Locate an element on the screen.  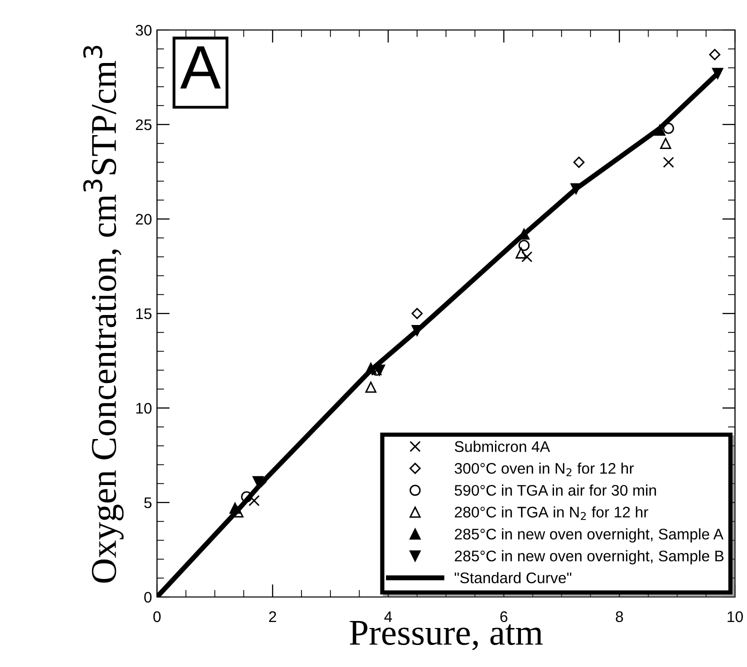
y-axis-title: Oxygen Concentration, cm$^{3}$STP/cm$^{3}$ is located at coordinates (103, 314).